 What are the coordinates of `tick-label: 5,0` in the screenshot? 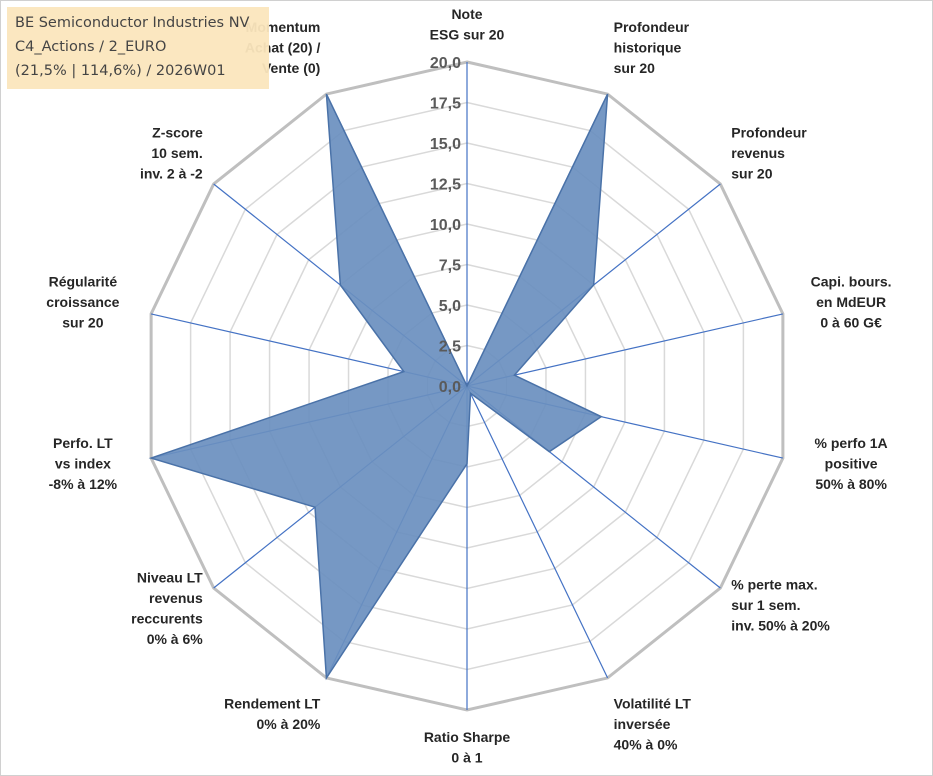 It's located at (450, 306).